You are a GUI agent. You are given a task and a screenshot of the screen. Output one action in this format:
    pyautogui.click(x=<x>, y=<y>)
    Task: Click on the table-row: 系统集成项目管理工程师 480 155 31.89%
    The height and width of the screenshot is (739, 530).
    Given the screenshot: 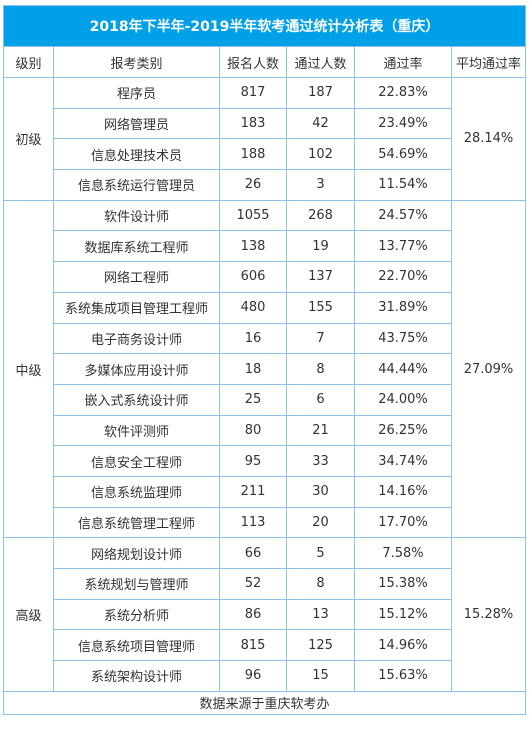 What is the action you would take?
    pyautogui.click(x=265, y=307)
    